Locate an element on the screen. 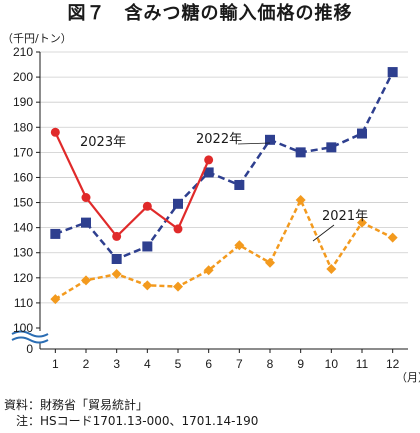  x-tick-label-11: 11 is located at coordinates (362, 364).